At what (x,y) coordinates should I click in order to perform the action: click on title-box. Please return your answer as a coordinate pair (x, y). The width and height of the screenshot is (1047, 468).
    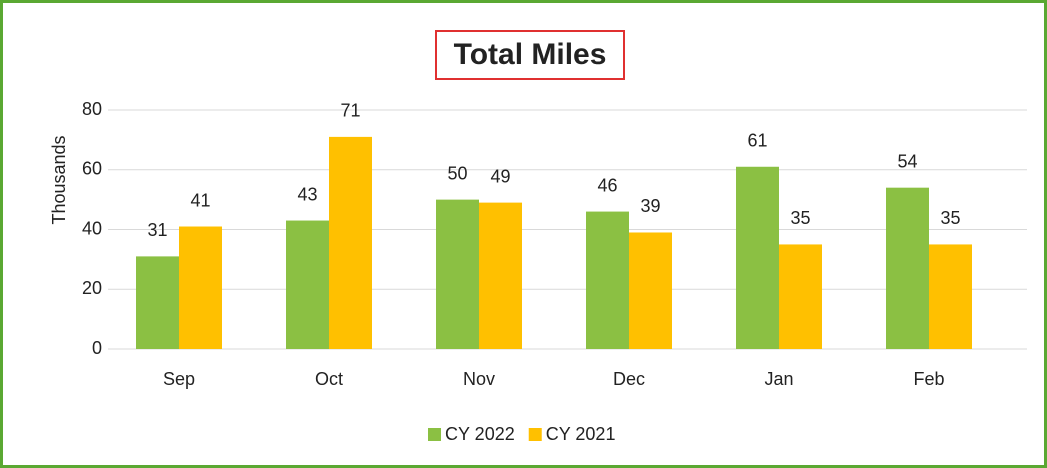
    Looking at the image, I should click on (530, 55).